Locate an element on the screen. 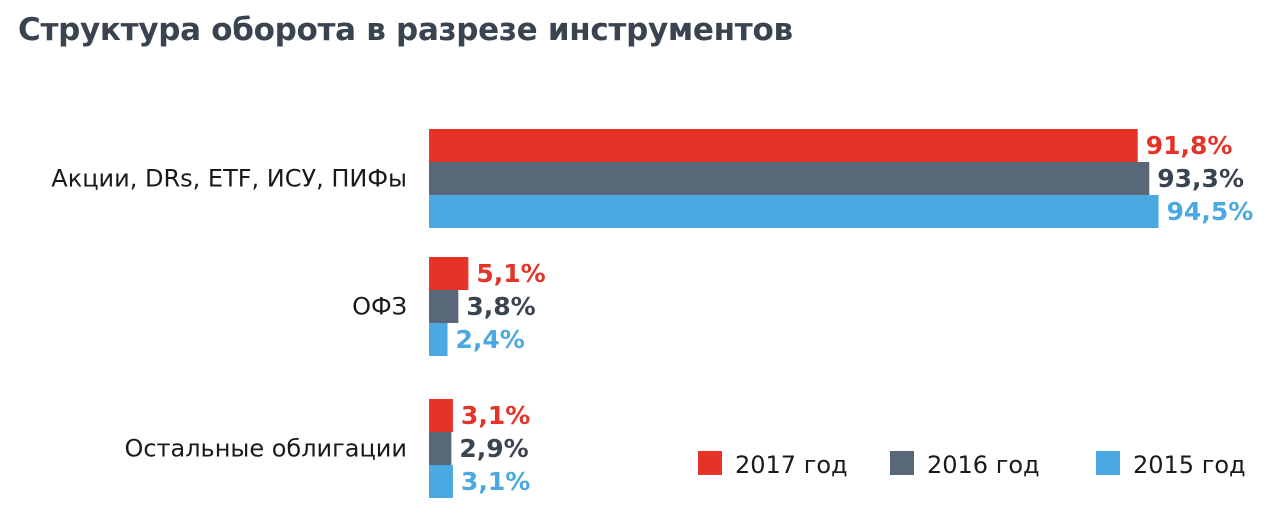 Image resolution: width=1280 pixels, height=526 pixels. legend-label: 2016 год is located at coordinates (983, 465).